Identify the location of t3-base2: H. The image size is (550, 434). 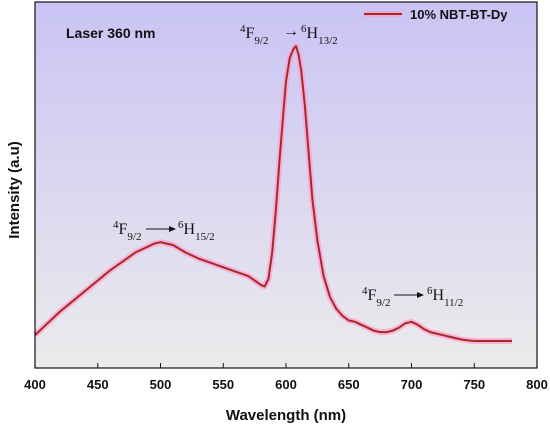
(439, 295).